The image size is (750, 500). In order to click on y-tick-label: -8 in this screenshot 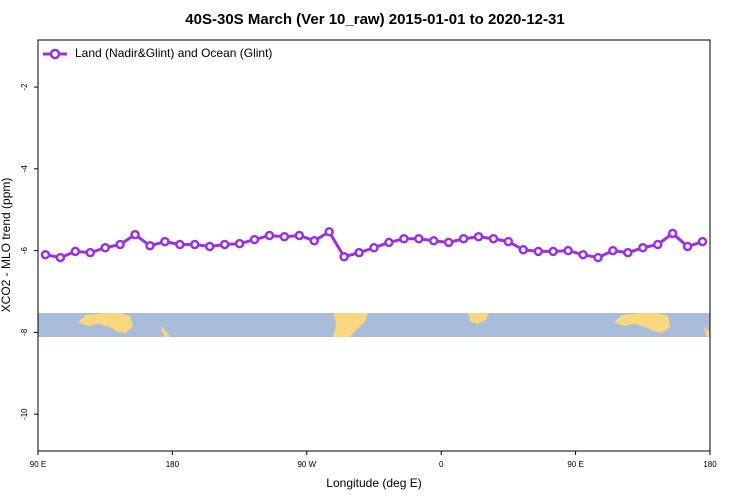, I will do `click(24, 332)`.